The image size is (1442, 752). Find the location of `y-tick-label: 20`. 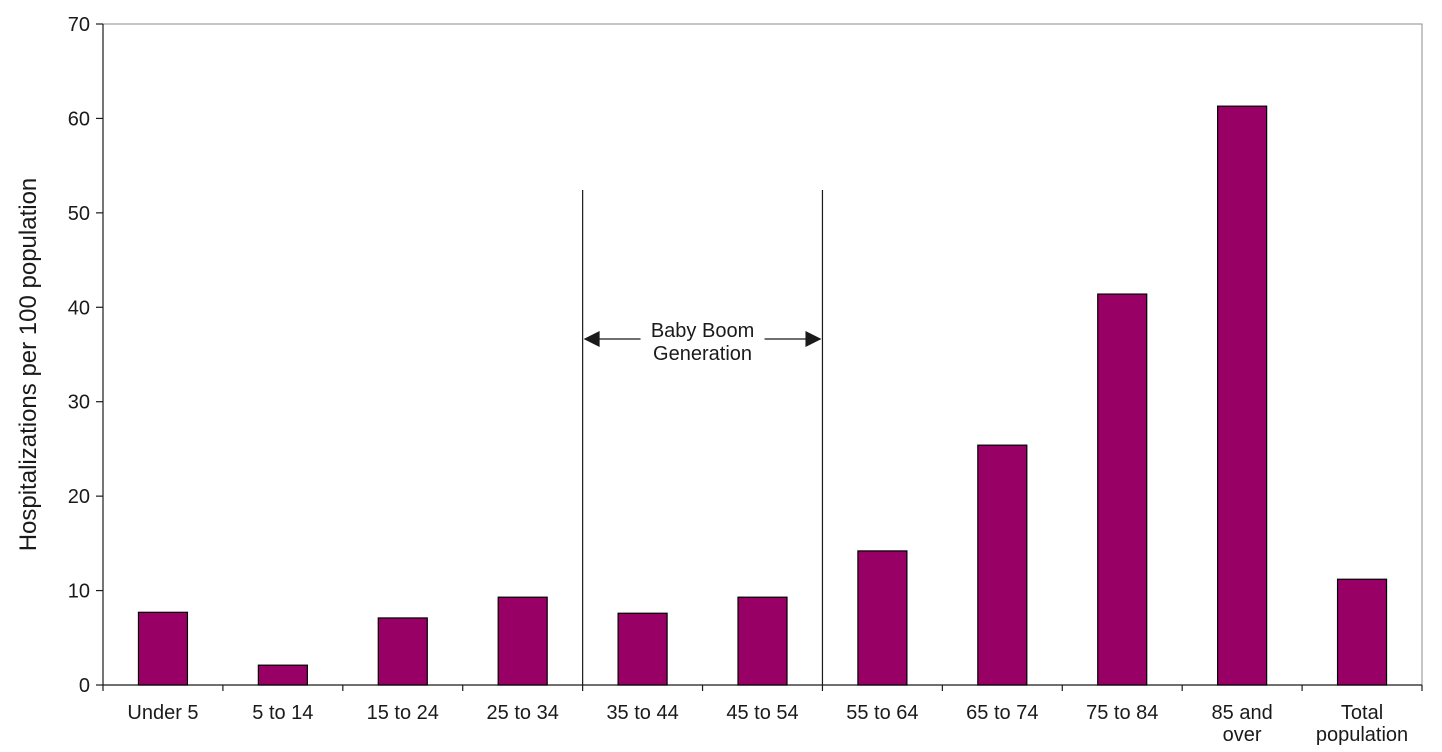

y-tick-label: 20 is located at coordinates (79, 497).